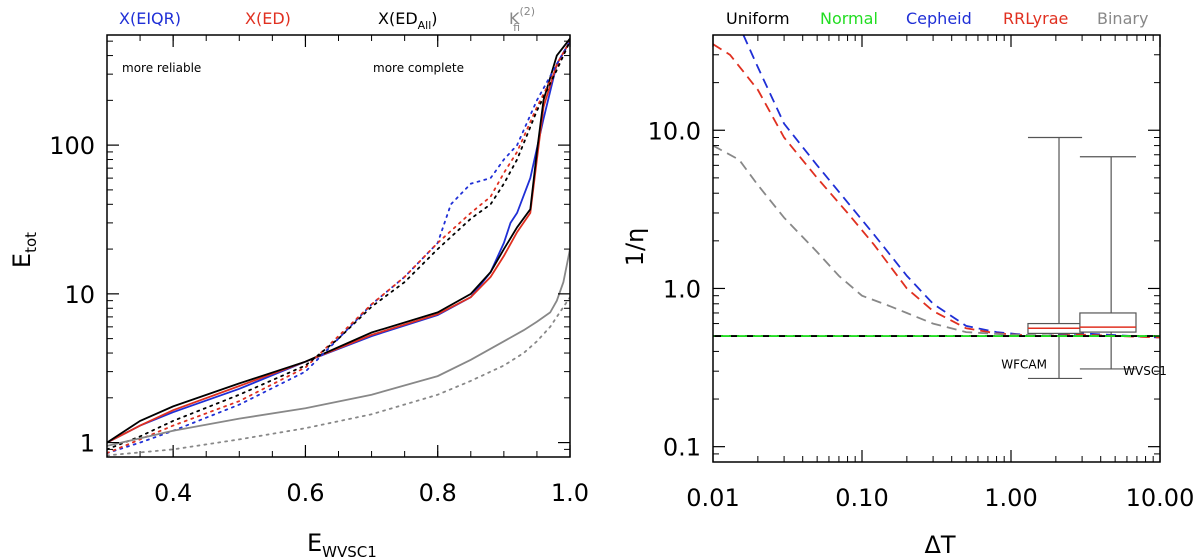 The height and width of the screenshot is (557, 1200). What do you see at coordinates (939, 18) in the screenshot?
I see `right-legend-cepheid: Cepheid` at bounding box center [939, 18].